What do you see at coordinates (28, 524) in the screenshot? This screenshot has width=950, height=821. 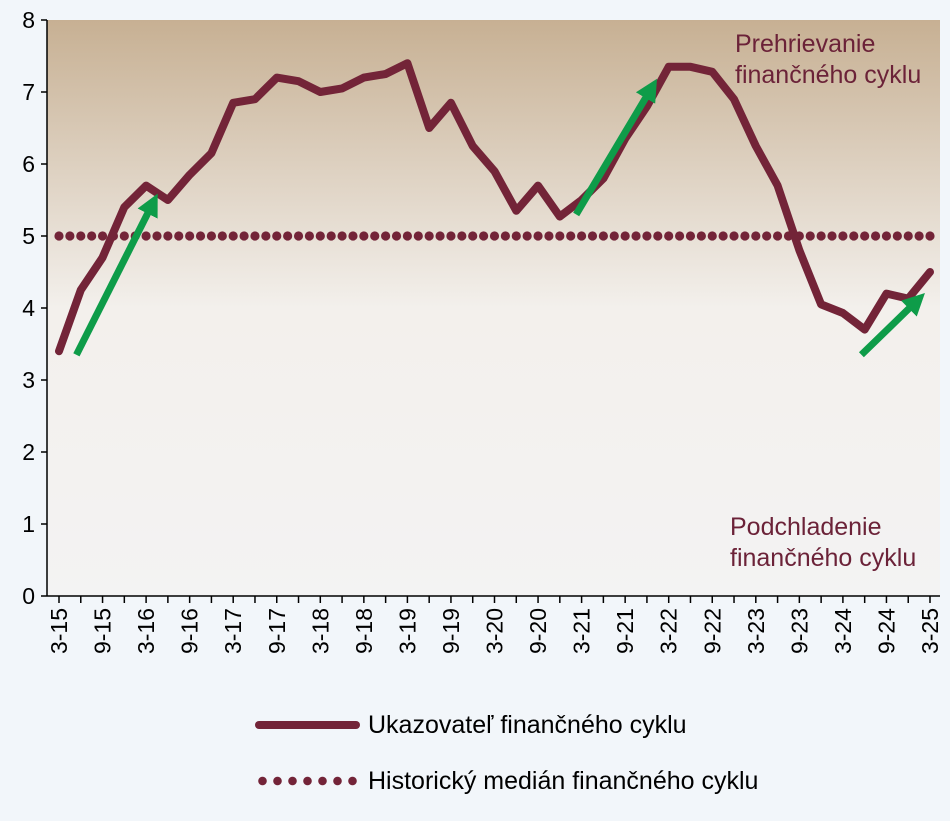 I see `y-tick-label: 1` at bounding box center [28, 524].